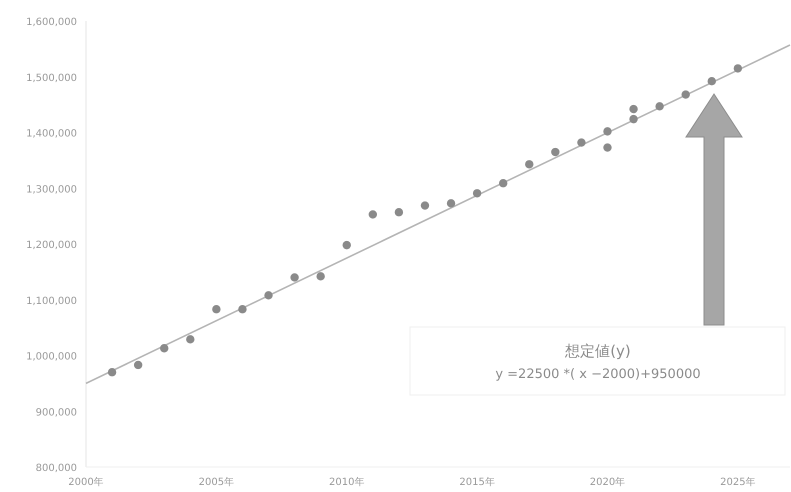 This screenshot has height=492, width=791. I want to click on x-tick-label: 2005年, so click(216, 482).